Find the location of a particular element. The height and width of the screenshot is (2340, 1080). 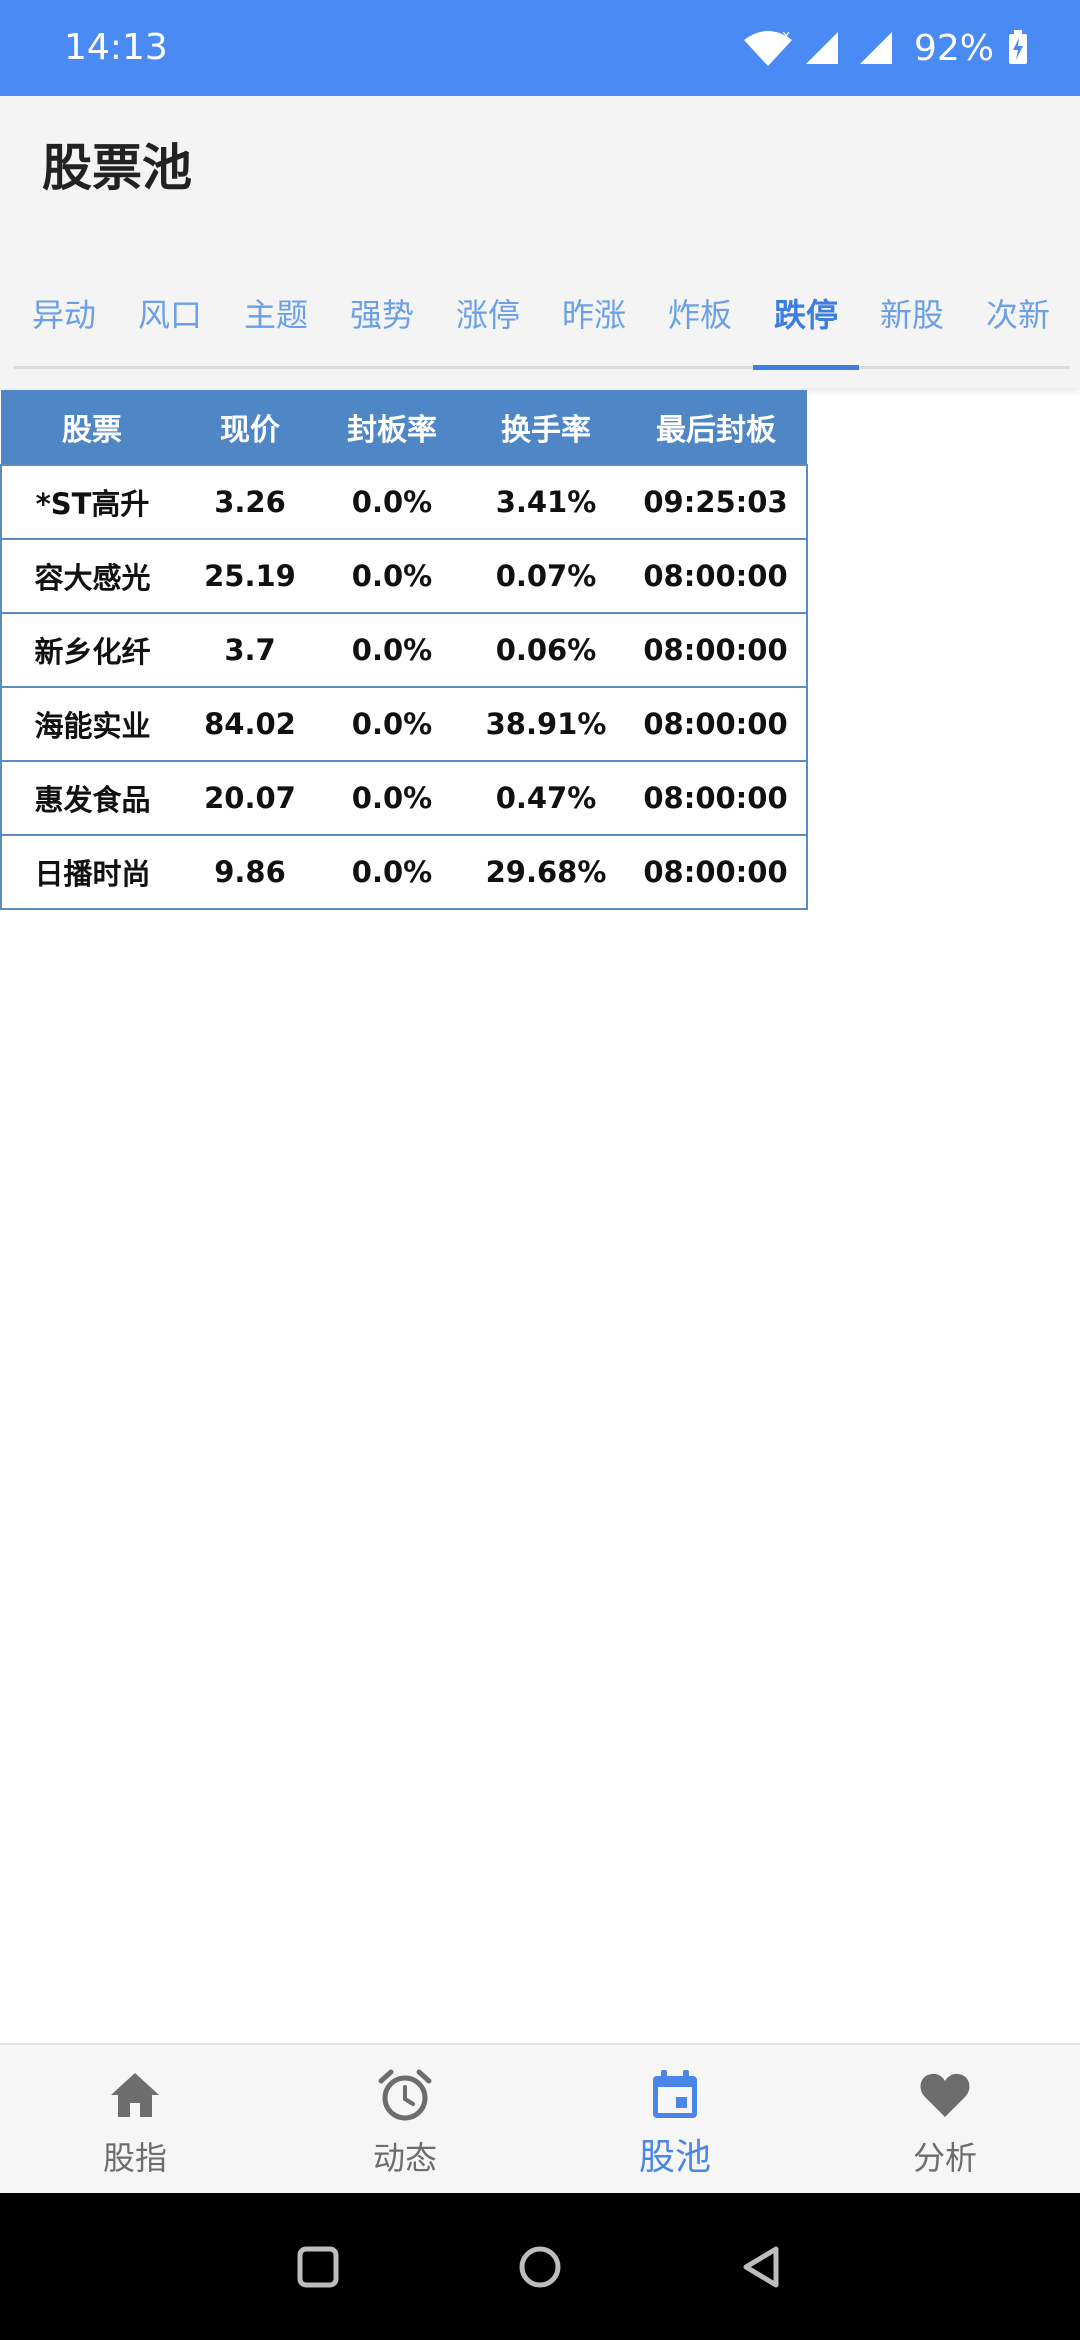

column-header-price: 现价 is located at coordinates (250, 427).